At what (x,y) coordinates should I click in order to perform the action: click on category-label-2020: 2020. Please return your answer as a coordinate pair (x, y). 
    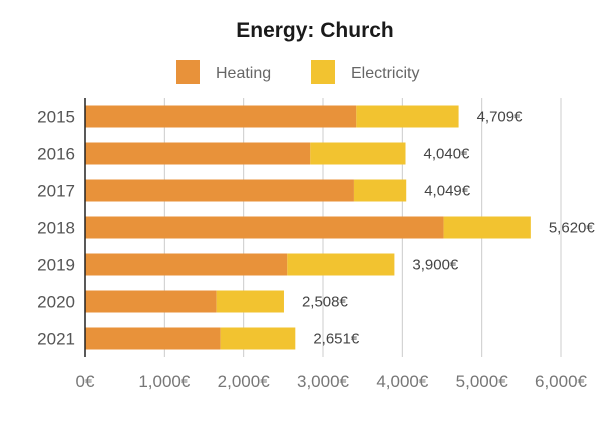
    Looking at the image, I should click on (56, 302).